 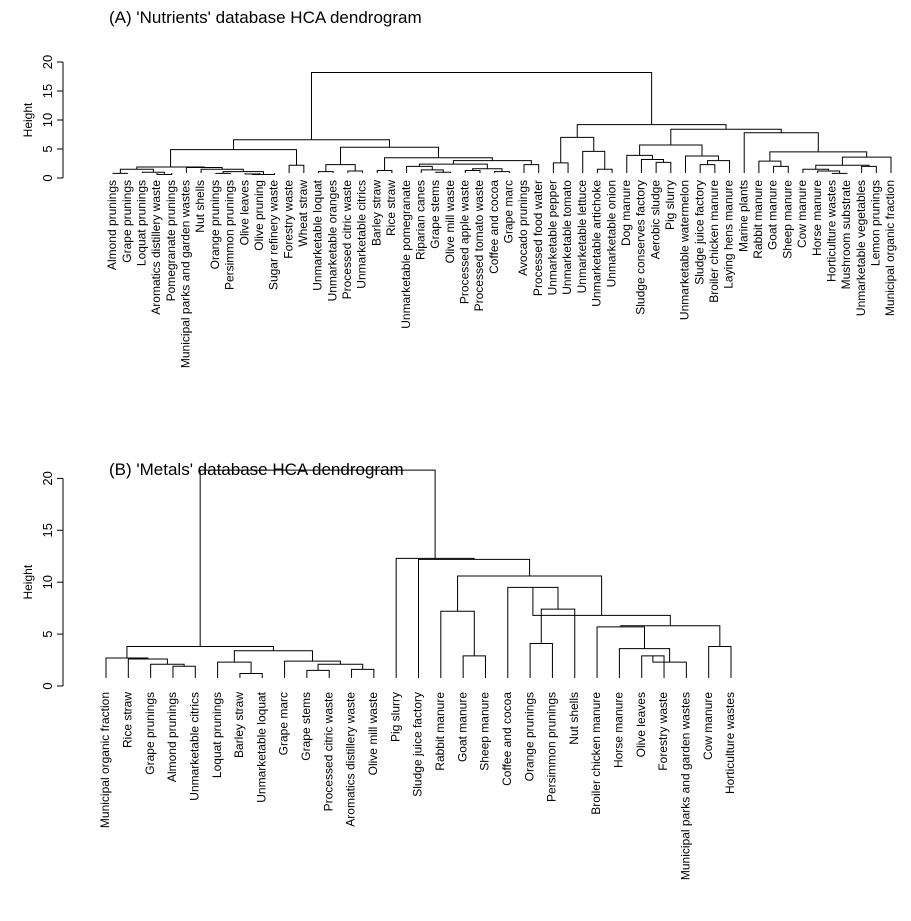 What do you see at coordinates (391, 208) in the screenshot?
I see `leaf-label: Rice straw` at bounding box center [391, 208].